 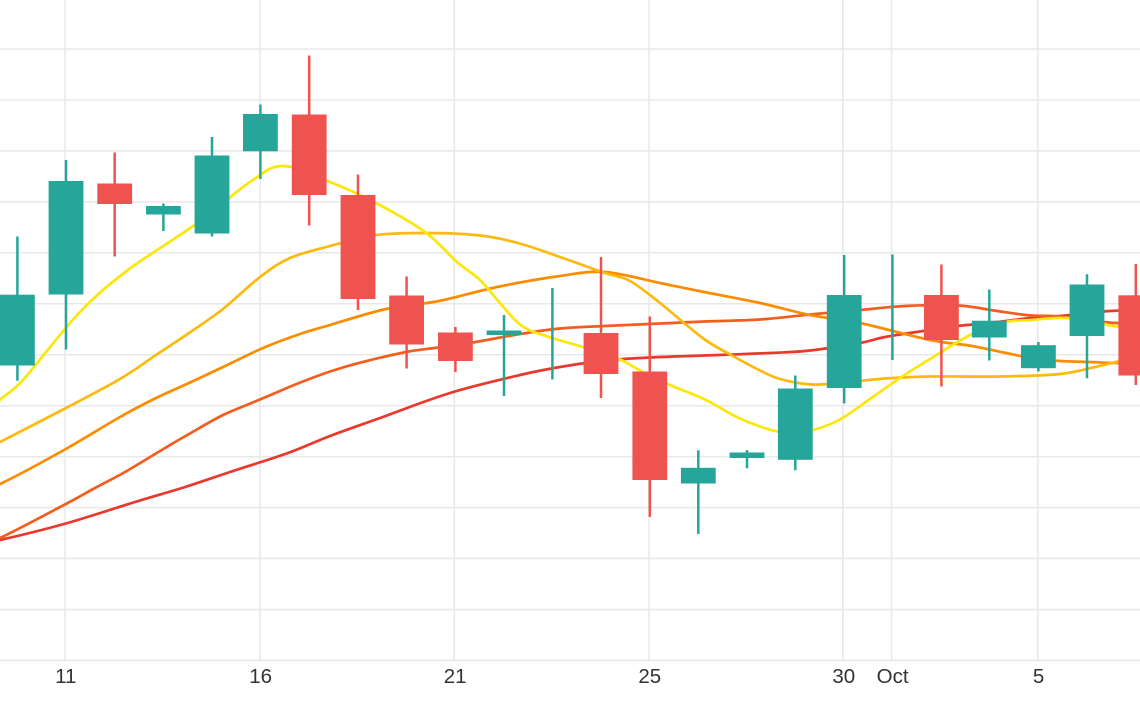 I want to click on svg-text: 21, so click(x=455, y=676).